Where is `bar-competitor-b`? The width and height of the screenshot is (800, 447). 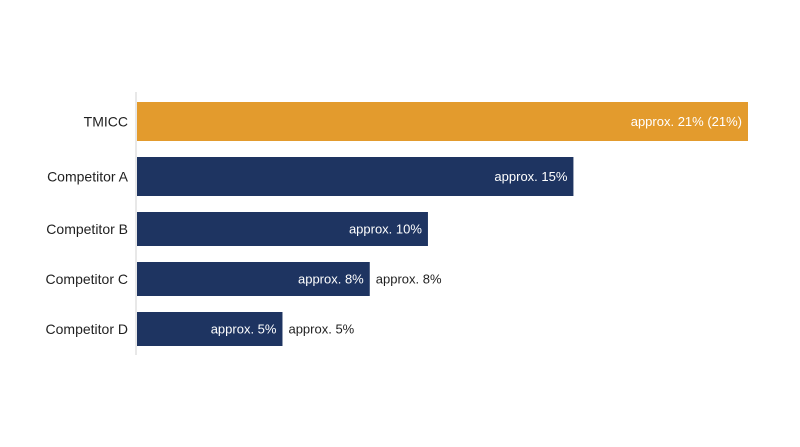 bar-competitor-b is located at coordinates (282, 229).